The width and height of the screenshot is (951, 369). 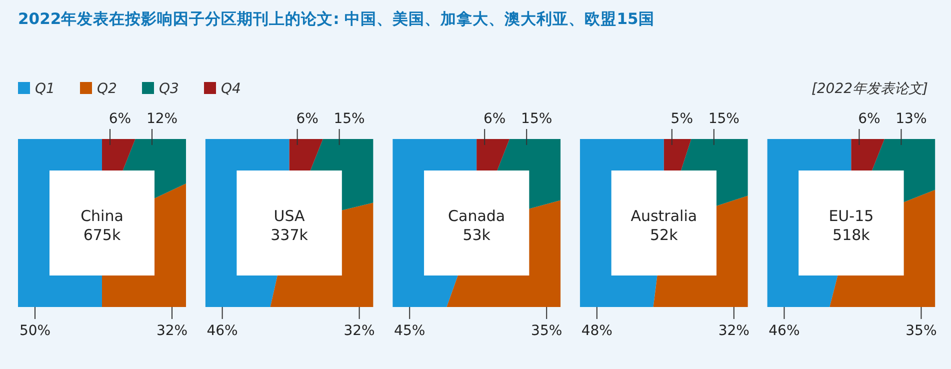 What do you see at coordinates (162, 119) in the screenshot?
I see `data-label: 12%` at bounding box center [162, 119].